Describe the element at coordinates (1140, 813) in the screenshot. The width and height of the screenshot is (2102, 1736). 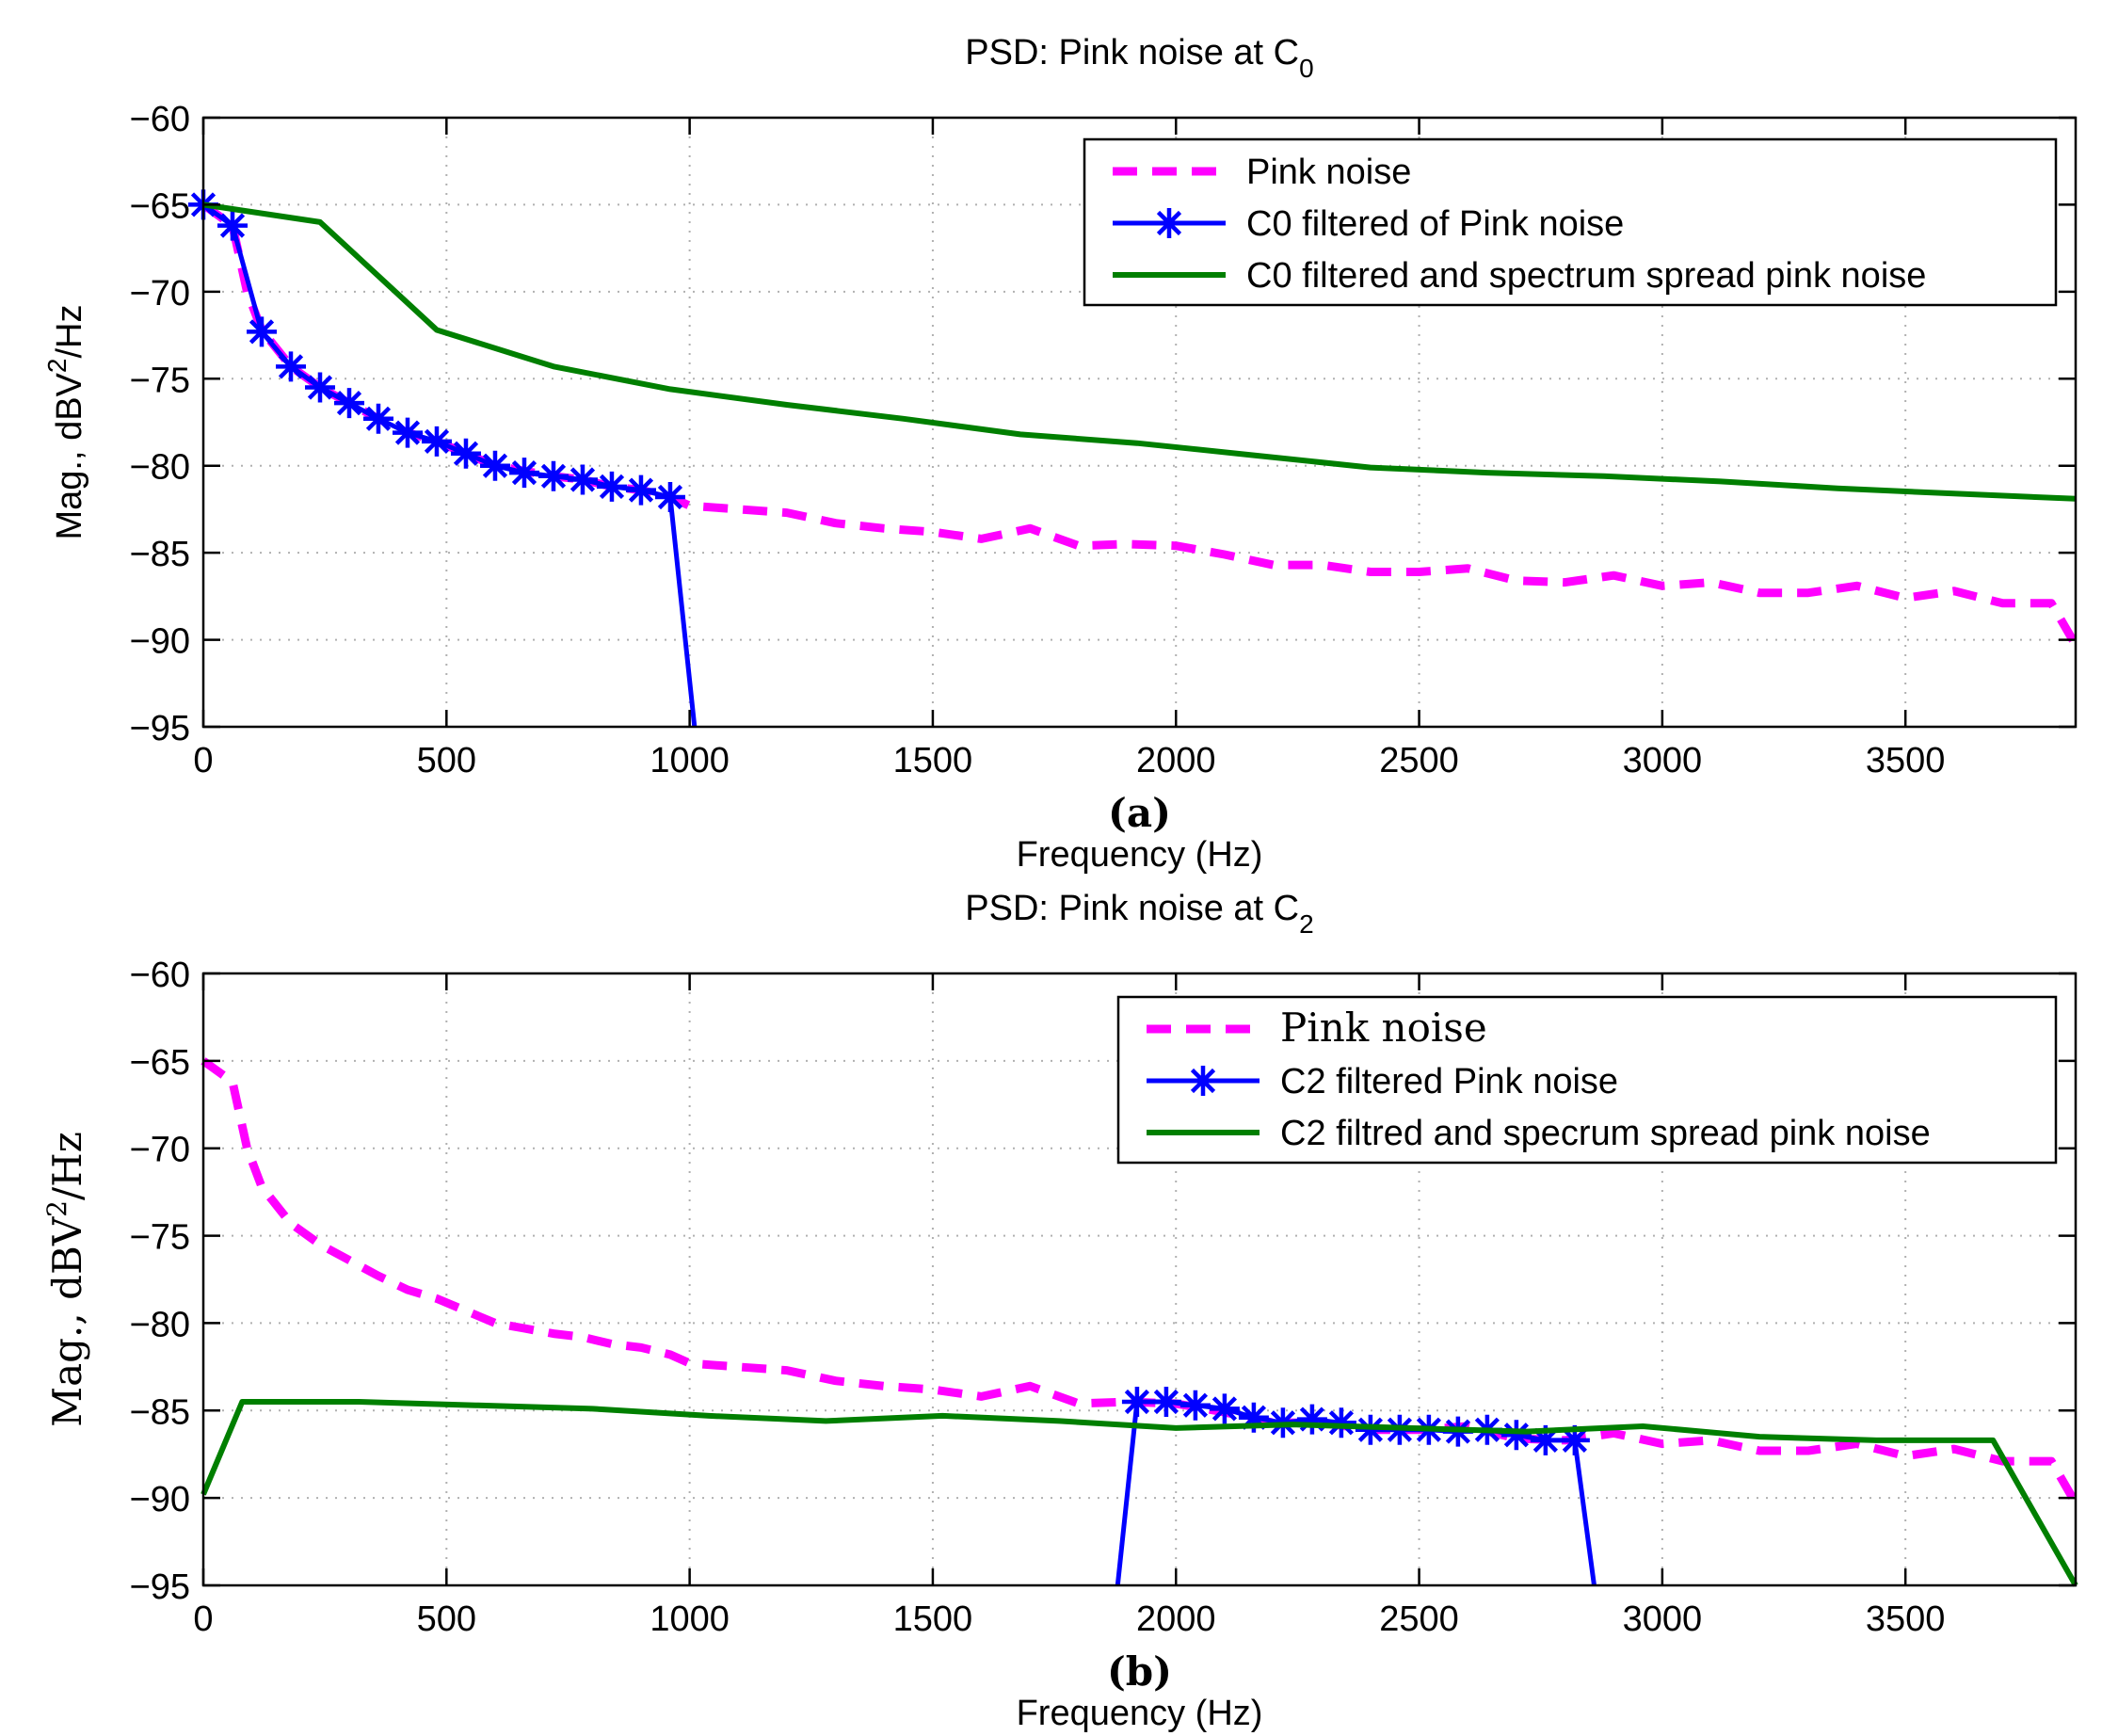
I see `panel-label: (a)` at that location.